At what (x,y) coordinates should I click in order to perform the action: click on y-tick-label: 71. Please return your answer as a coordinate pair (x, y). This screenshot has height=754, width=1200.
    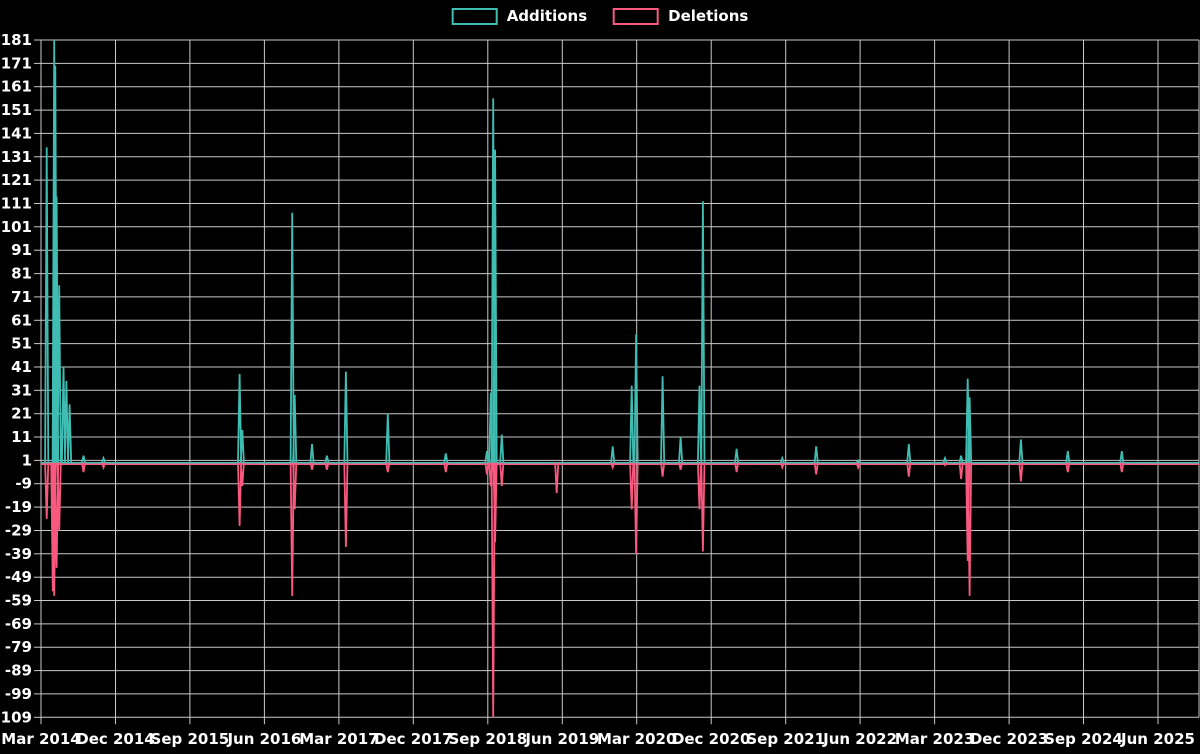
    Looking at the image, I should click on (21, 297).